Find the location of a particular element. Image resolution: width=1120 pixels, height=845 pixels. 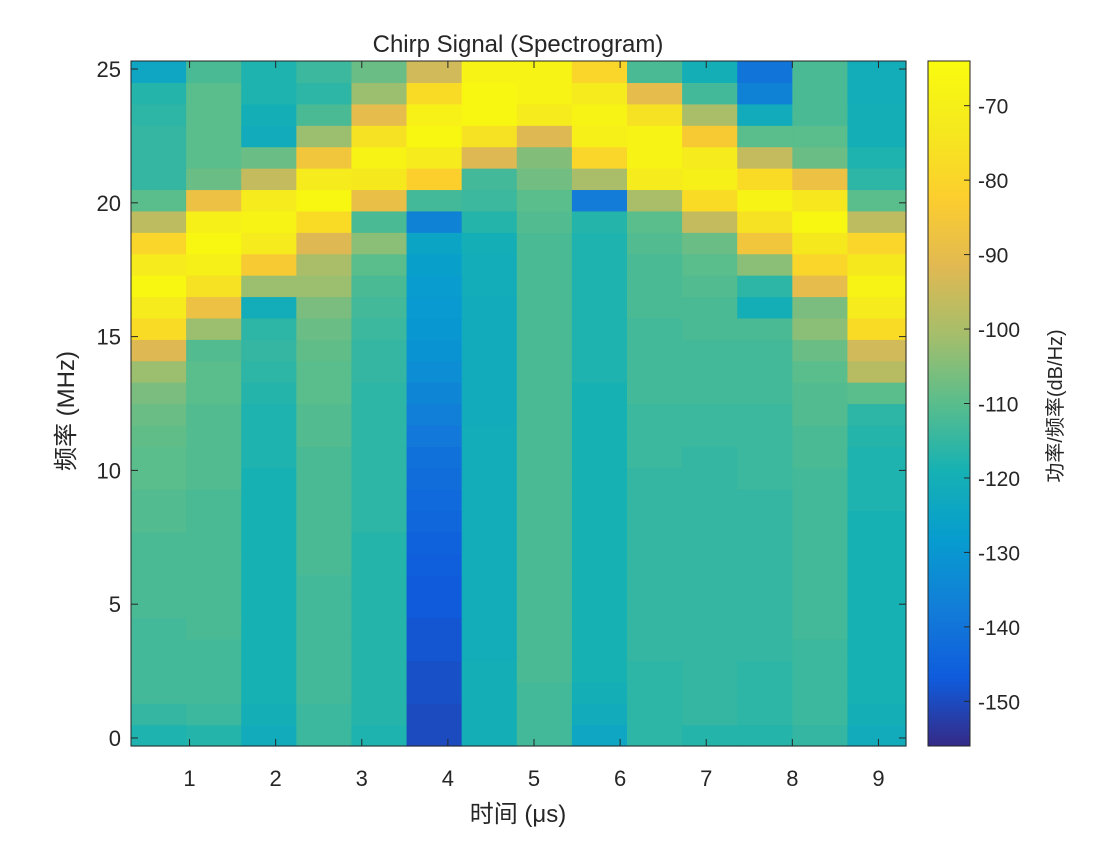

x-tick-label: 3 is located at coordinates (362, 778).